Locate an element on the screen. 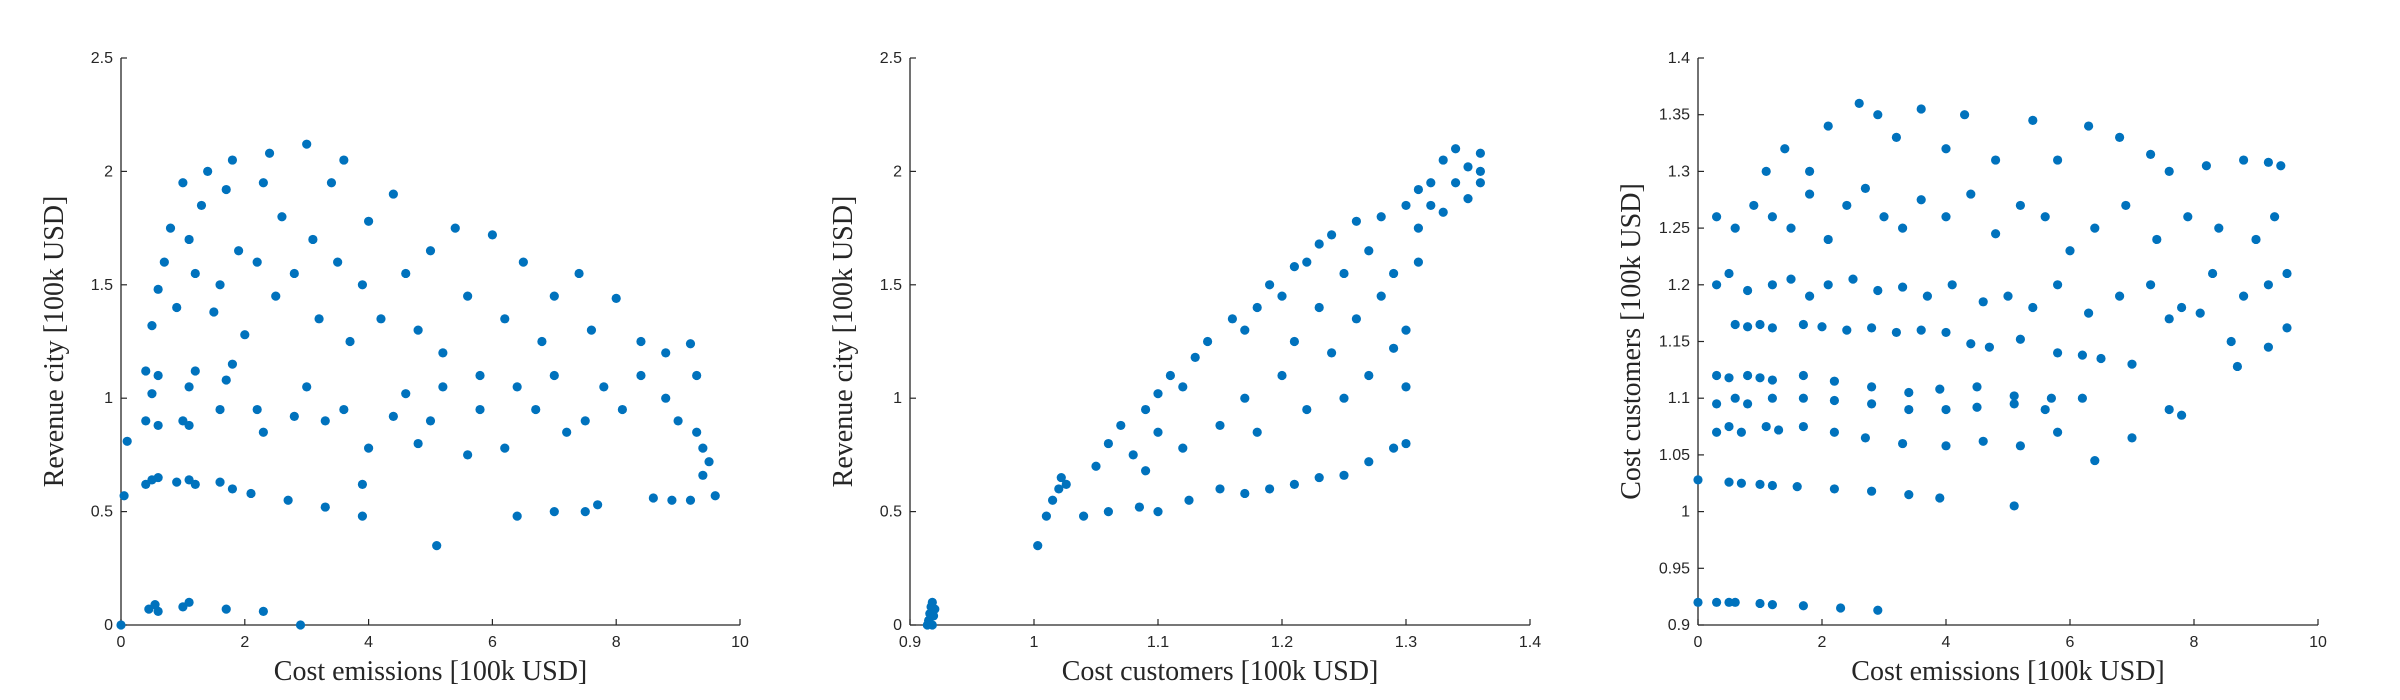  y-tick-label: 0 is located at coordinates (897, 625).